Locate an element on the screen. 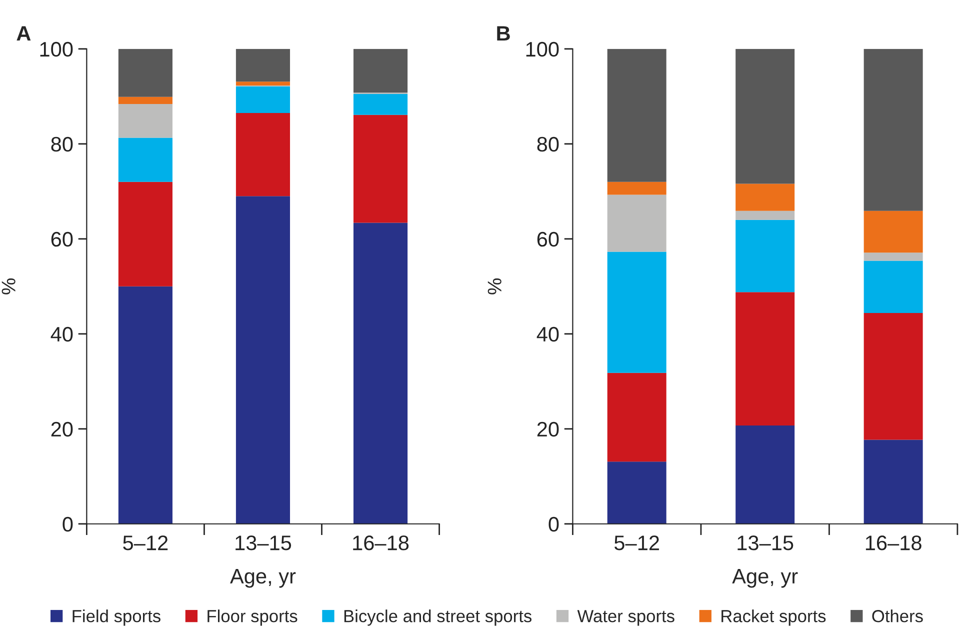 Image resolution: width=974 pixels, height=635 pixels. chart-title: A is located at coordinates (23, 33).